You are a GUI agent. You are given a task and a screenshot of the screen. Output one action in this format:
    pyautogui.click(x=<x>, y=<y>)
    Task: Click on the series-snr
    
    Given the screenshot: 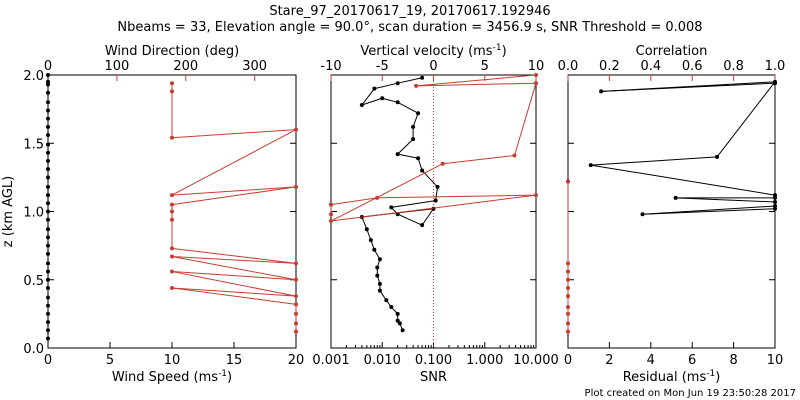 What is the action you would take?
    pyautogui.click(x=399, y=204)
    